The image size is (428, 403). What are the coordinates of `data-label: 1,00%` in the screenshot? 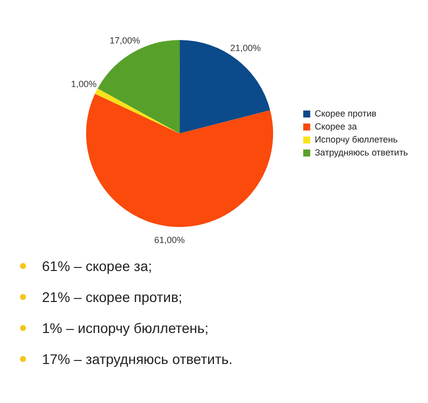 It's located at (84, 84).